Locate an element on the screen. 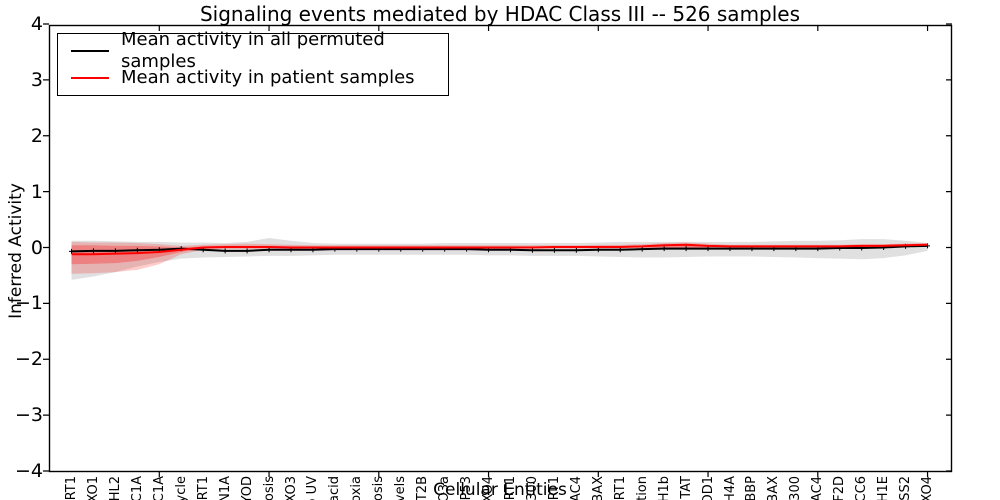 This screenshot has height=500, width=1000. category-label: FOXO3 is located at coordinates (291, 488).